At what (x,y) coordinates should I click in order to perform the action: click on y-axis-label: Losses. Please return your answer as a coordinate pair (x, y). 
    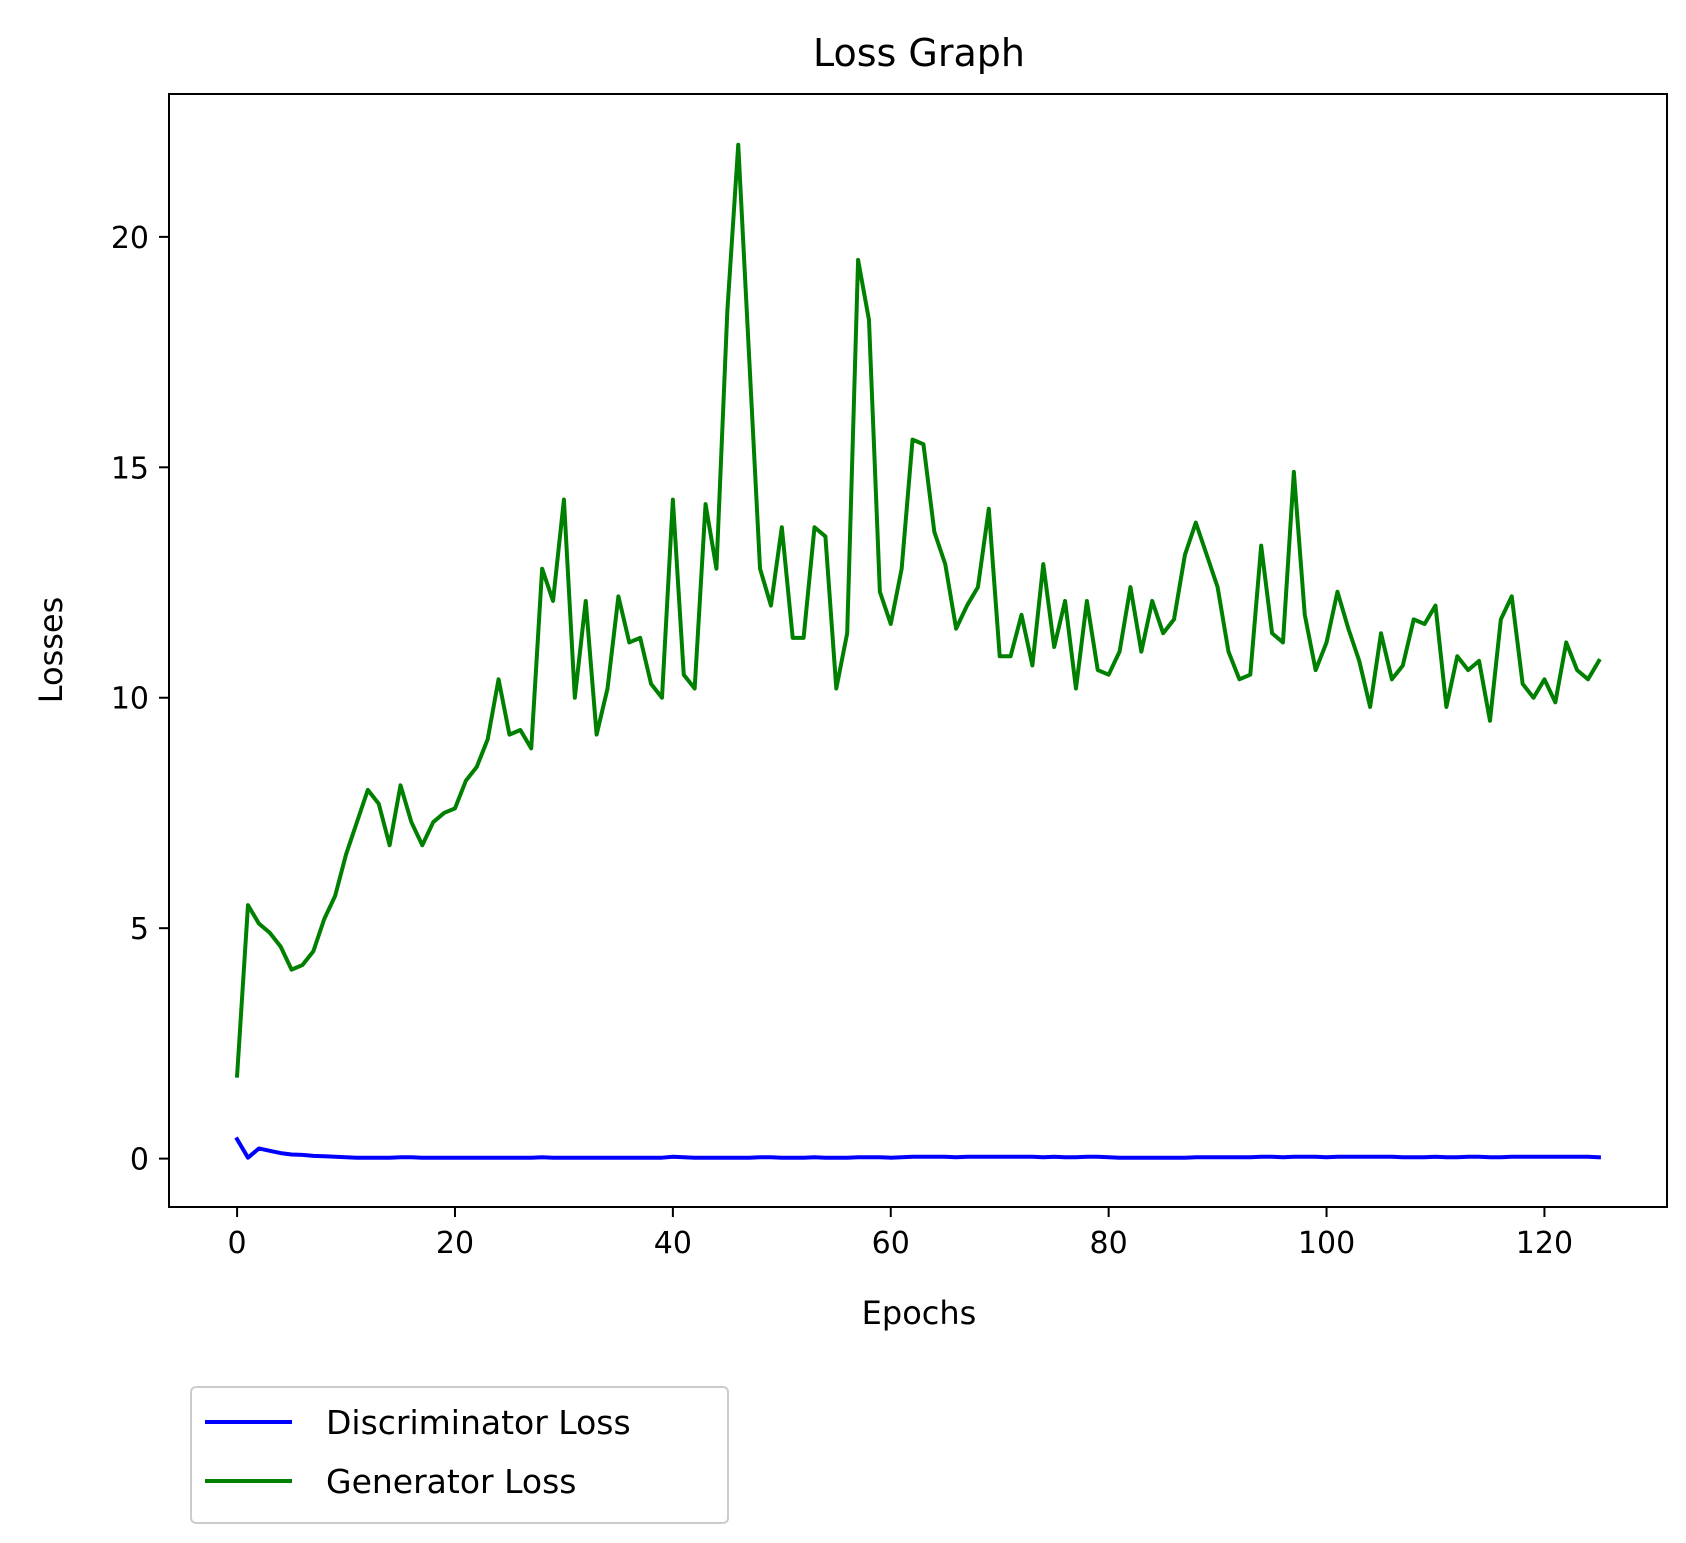
    Looking at the image, I should click on (51, 650).